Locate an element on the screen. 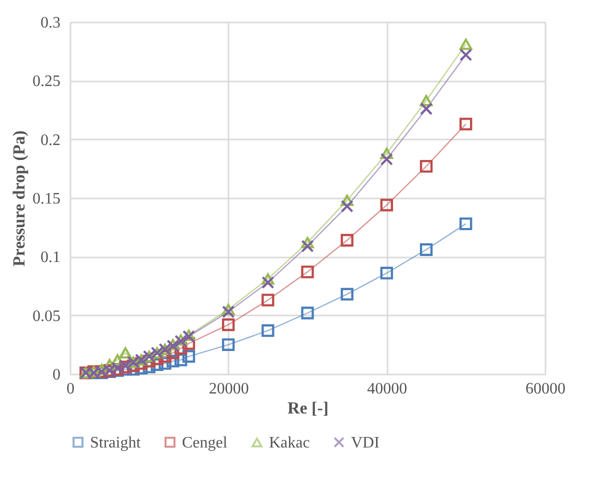  x-tick-label: 0 is located at coordinates (70, 389).